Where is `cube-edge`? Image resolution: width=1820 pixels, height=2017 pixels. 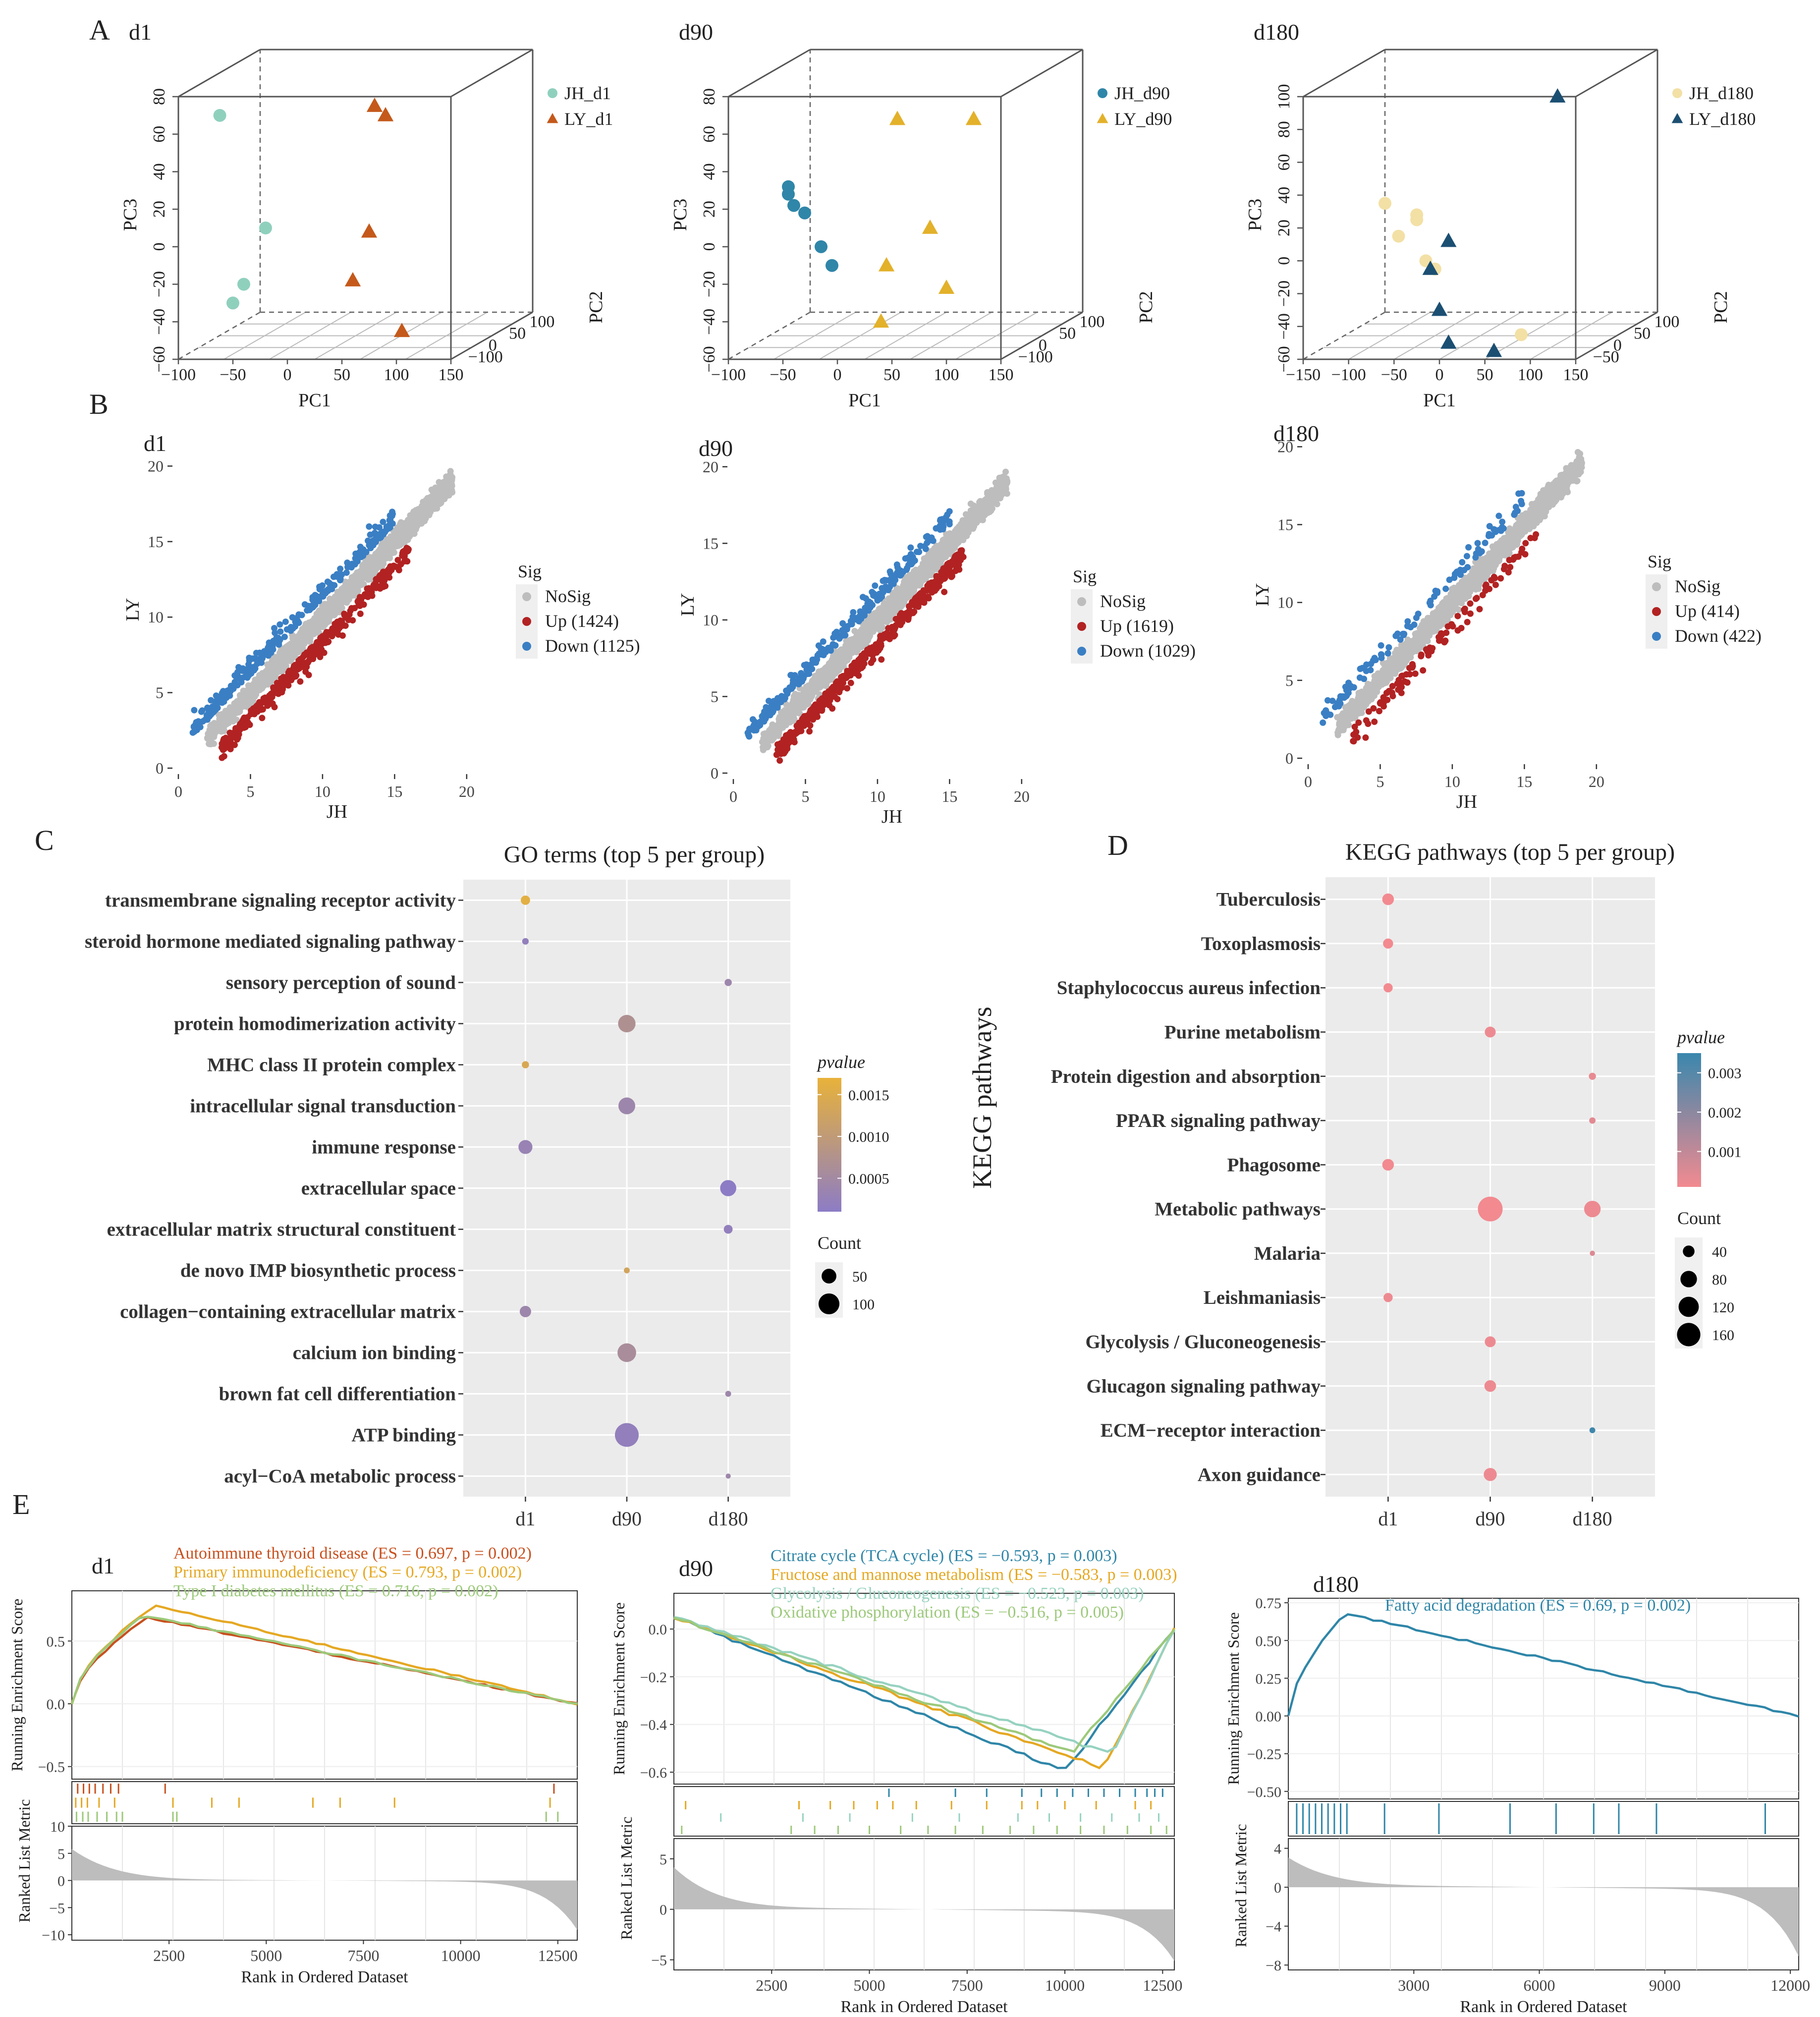 cube-edge is located at coordinates (1041, 73).